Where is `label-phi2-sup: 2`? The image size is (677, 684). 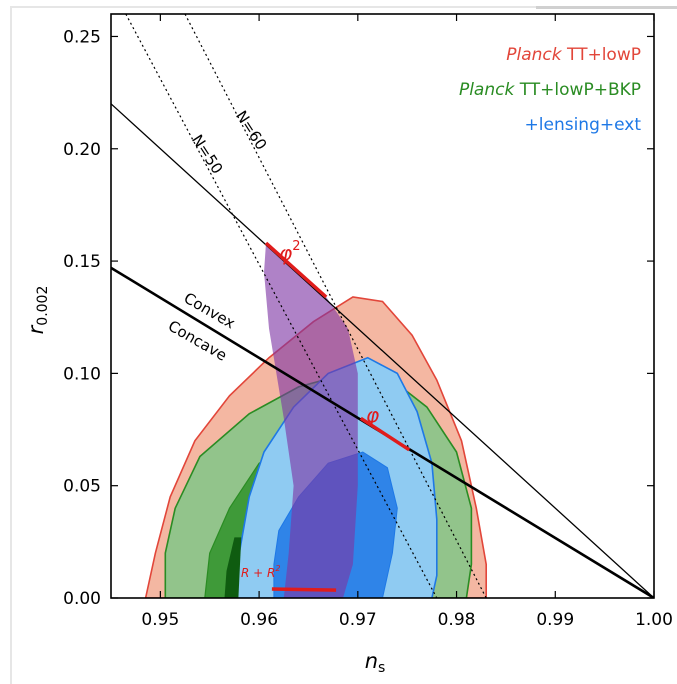 label-phi2-sup: 2 is located at coordinates (296, 246).